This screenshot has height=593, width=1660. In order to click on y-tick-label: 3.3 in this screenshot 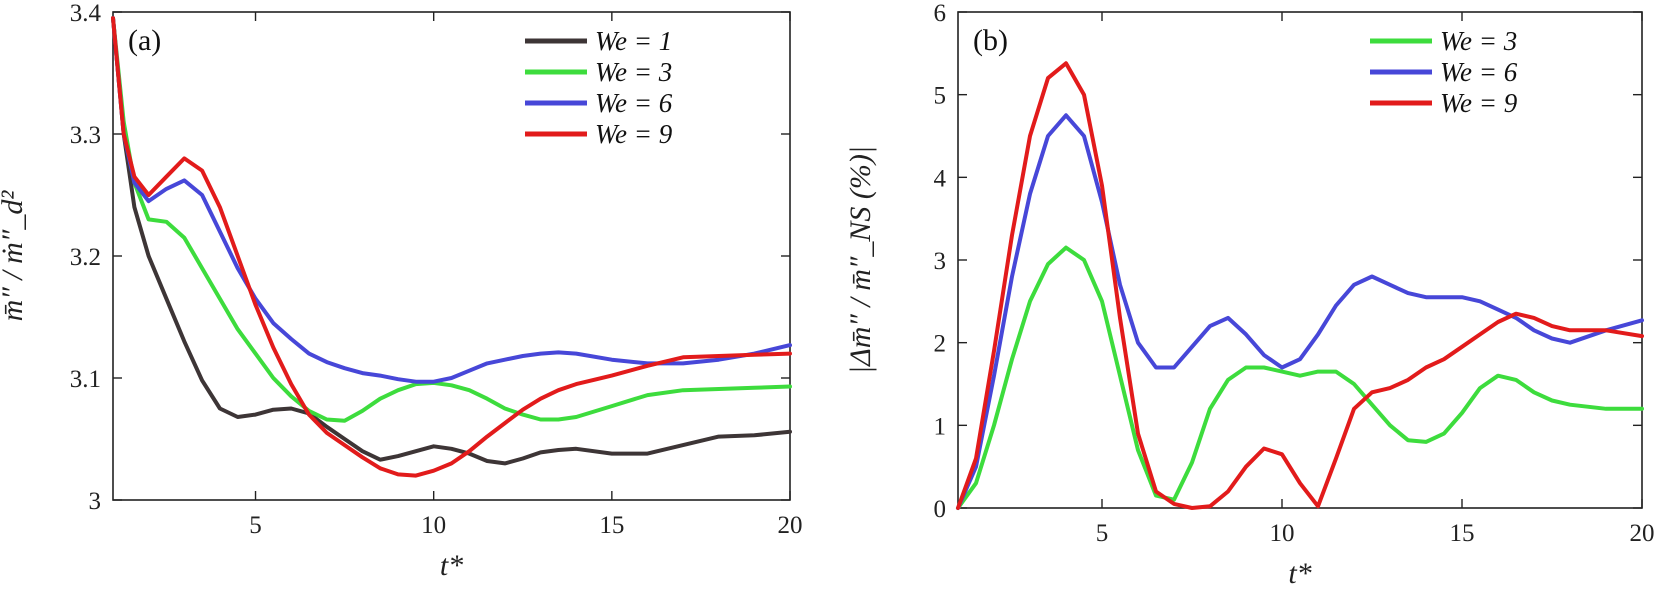, I will do `click(85, 135)`.